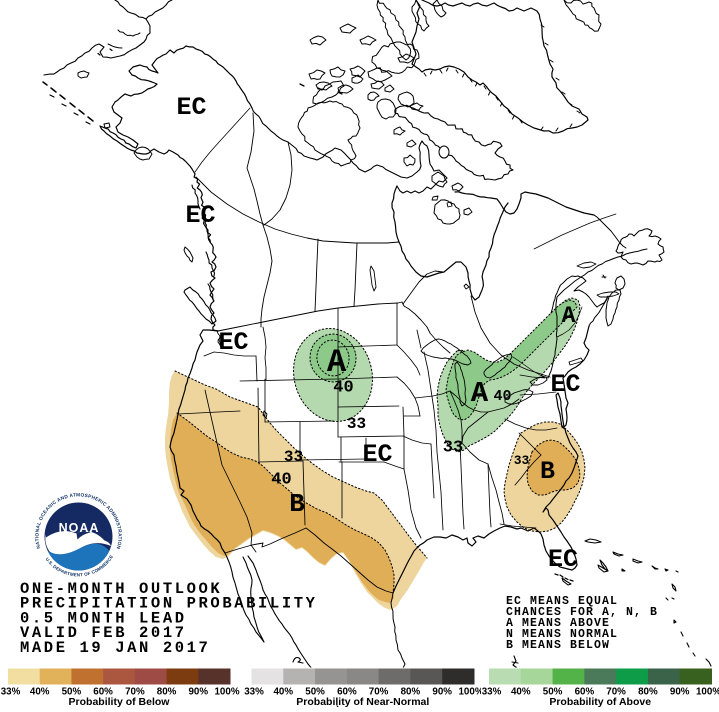  I want to click on svg-text: 0.5 MONTH LEAD, so click(103, 618).